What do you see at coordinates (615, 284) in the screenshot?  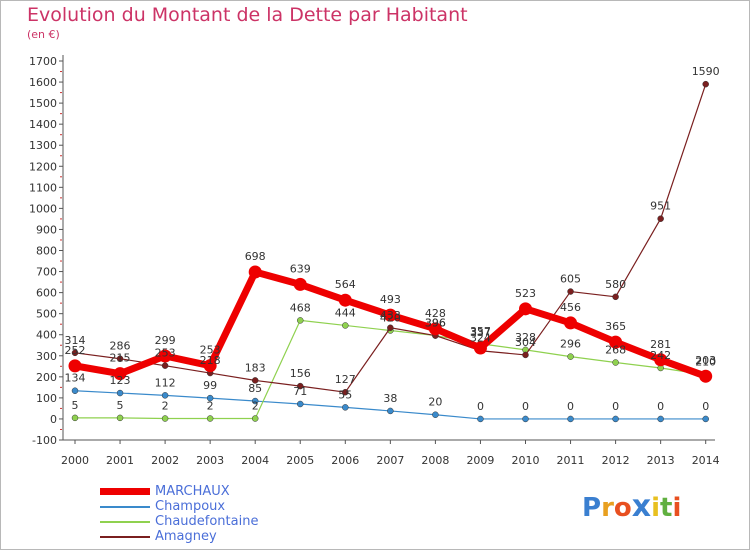 I see `data-label-amagney: 580` at bounding box center [615, 284].